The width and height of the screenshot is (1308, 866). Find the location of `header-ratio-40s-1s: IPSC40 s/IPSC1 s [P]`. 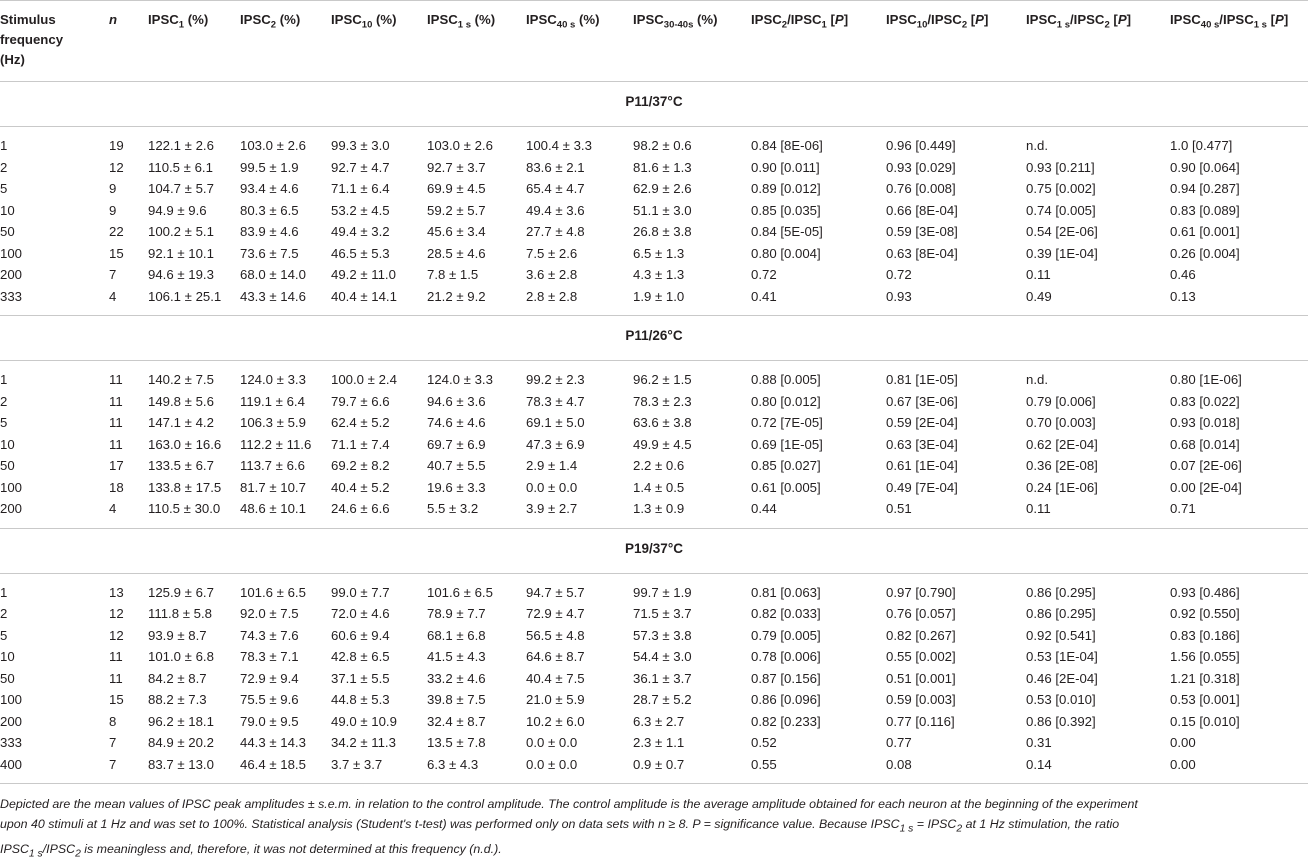

header-ratio-40s-1s: IPSC40 s/IPSC1 s [P] is located at coordinates (1229, 21).